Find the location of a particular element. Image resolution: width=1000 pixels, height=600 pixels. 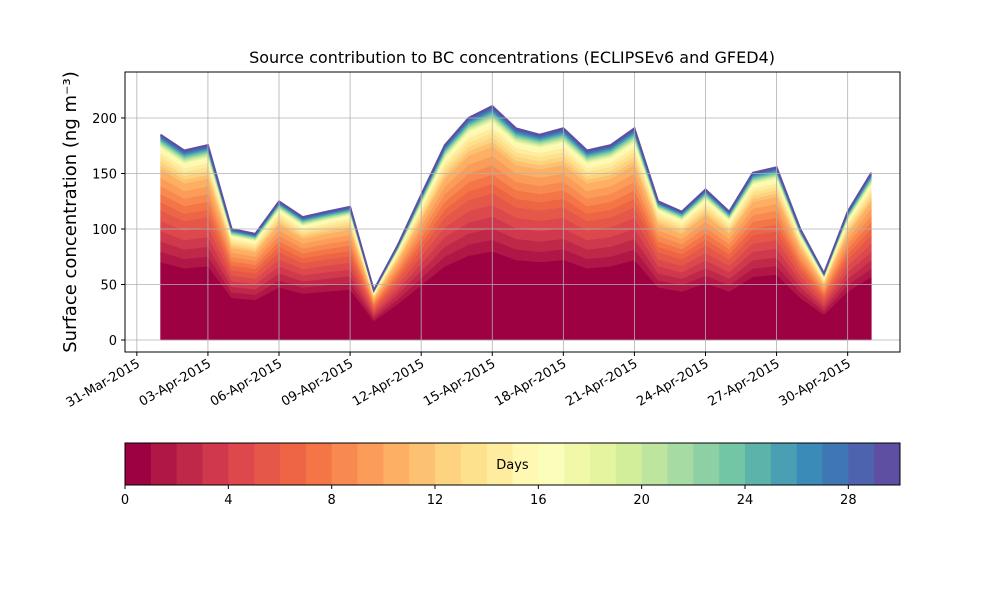

x-tick-label: 03-Apr-2015 is located at coordinates (175, 382).